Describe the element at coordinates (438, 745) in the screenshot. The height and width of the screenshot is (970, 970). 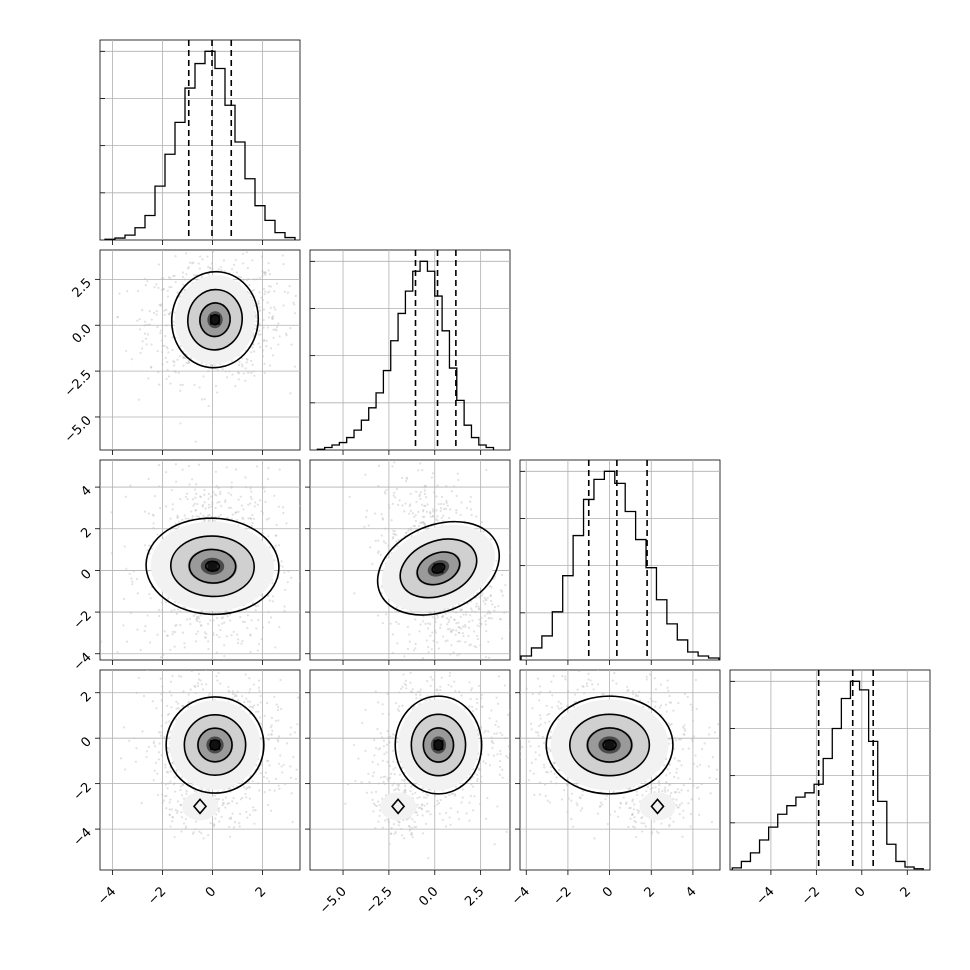
I see `contour-line` at that location.